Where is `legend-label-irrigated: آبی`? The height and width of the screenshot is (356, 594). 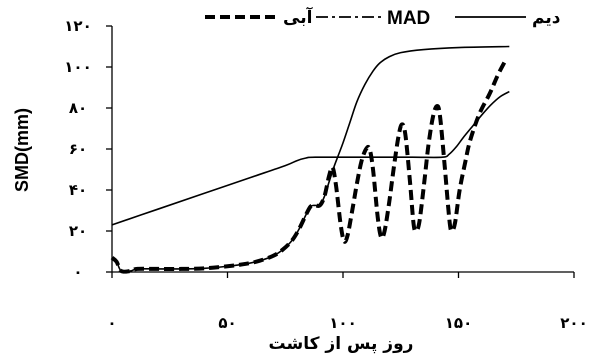
legend-label-irrigated: آبی is located at coordinates (298, 17).